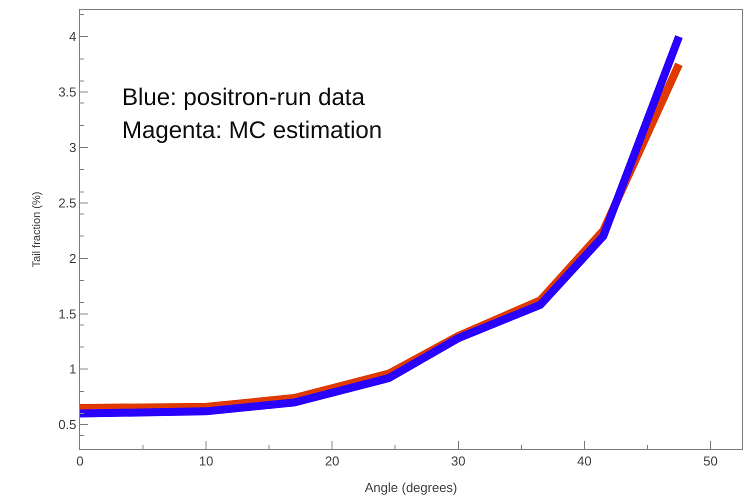 The height and width of the screenshot is (498, 748). Describe the element at coordinates (72, 369) in the screenshot. I see `y-tick-label: 1` at that location.